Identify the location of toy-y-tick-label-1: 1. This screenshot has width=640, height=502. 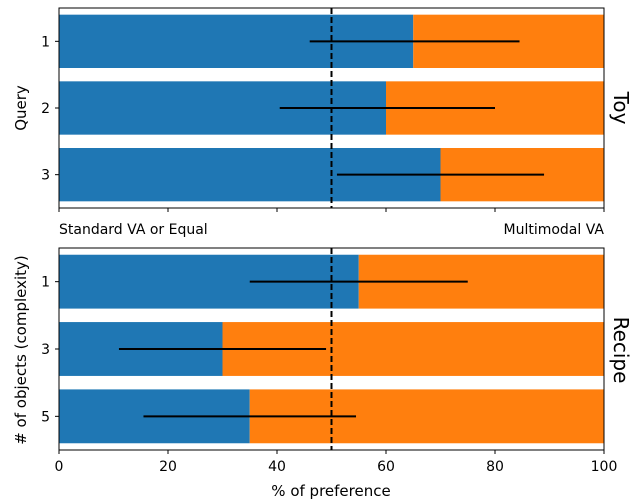
(45, 42).